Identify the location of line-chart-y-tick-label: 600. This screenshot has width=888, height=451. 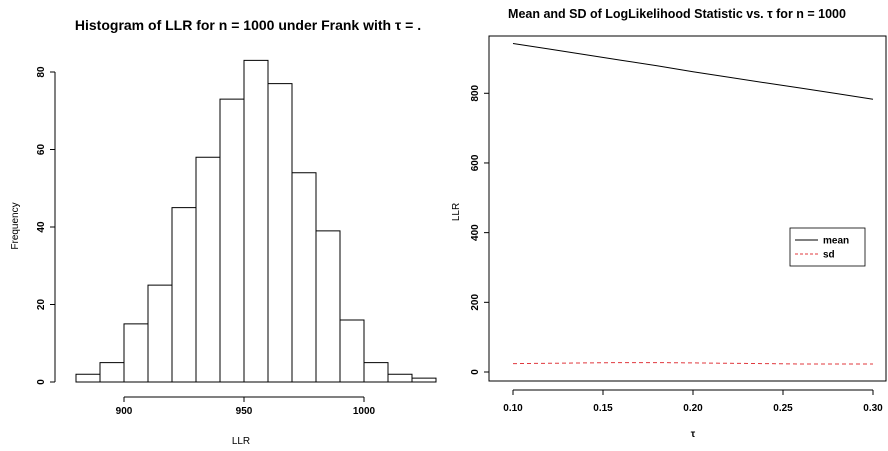
(475, 162).